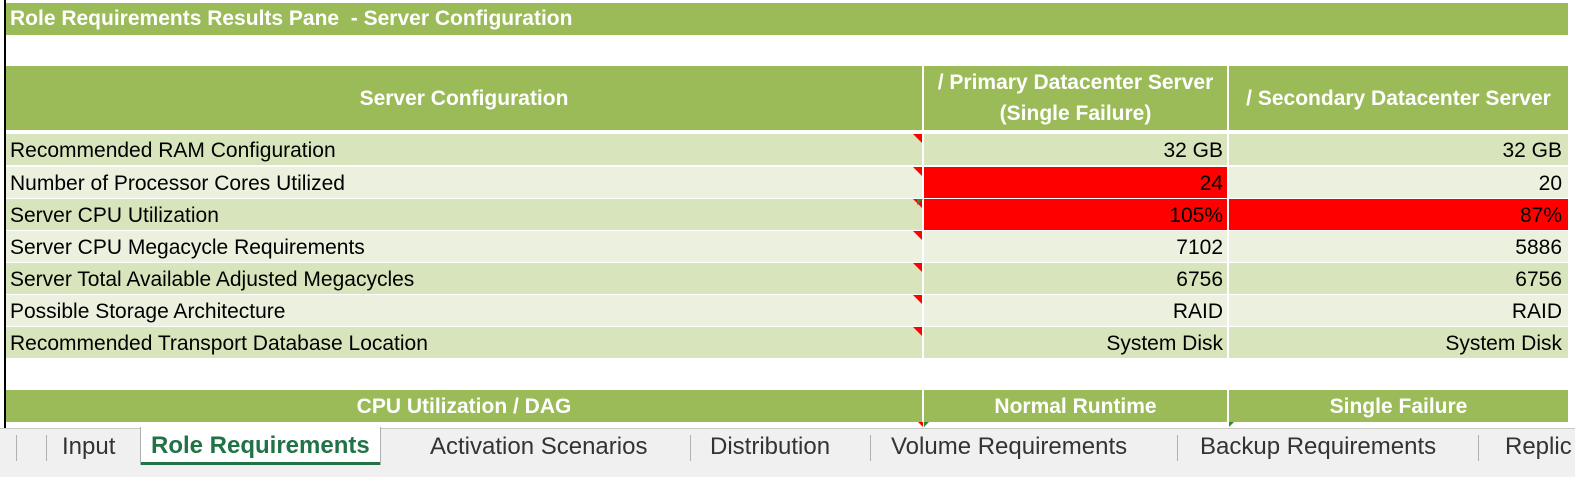 The image size is (1575, 477). I want to click on tab-volume-requirements: Volume Requirements, so click(1009, 446).